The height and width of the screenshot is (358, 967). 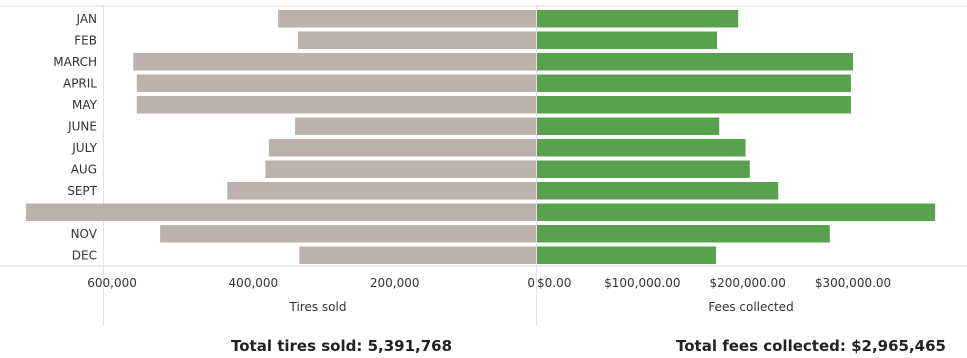 I want to click on fees-collected-tick-label: $200,000.00, so click(x=747, y=283).